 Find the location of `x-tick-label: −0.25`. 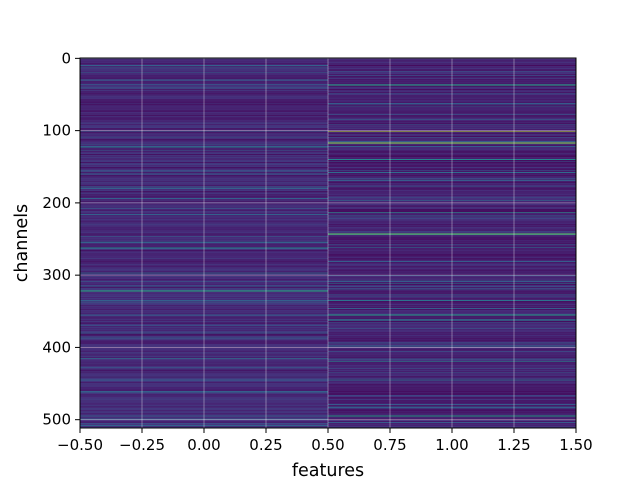

x-tick-label: −0.25 is located at coordinates (142, 445).